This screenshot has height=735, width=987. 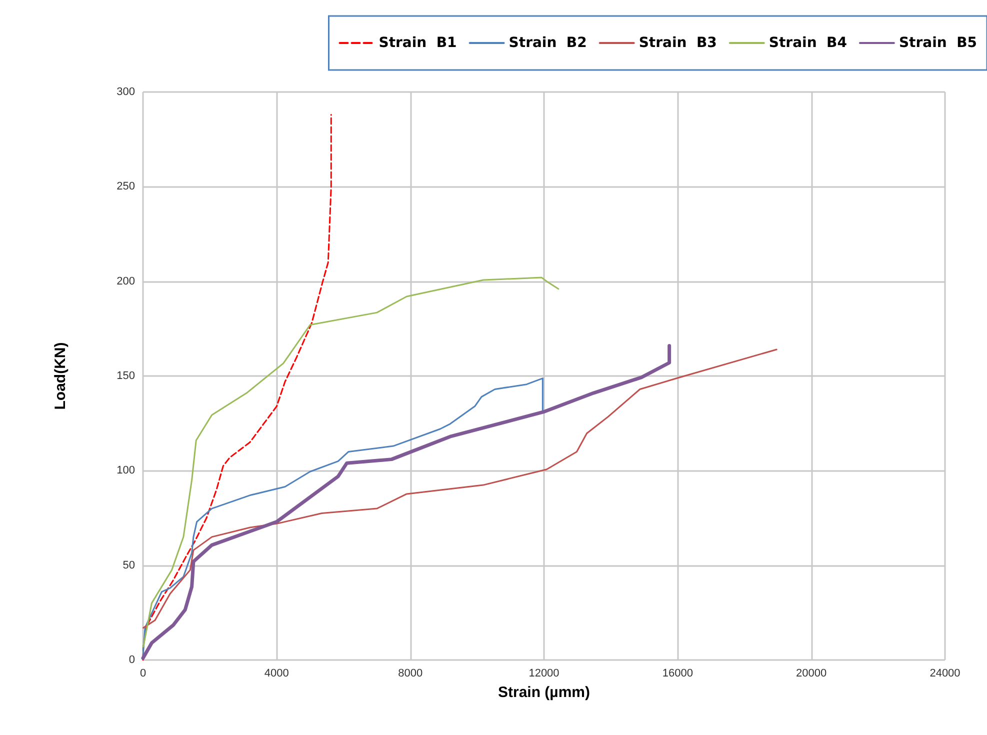 I want to click on legend-label: Strain B1, so click(x=417, y=43).